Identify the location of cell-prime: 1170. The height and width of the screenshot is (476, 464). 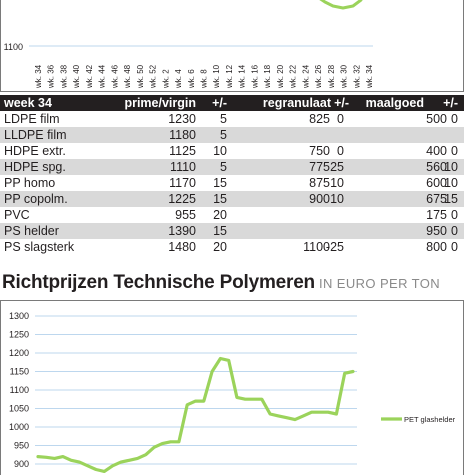
(182, 183).